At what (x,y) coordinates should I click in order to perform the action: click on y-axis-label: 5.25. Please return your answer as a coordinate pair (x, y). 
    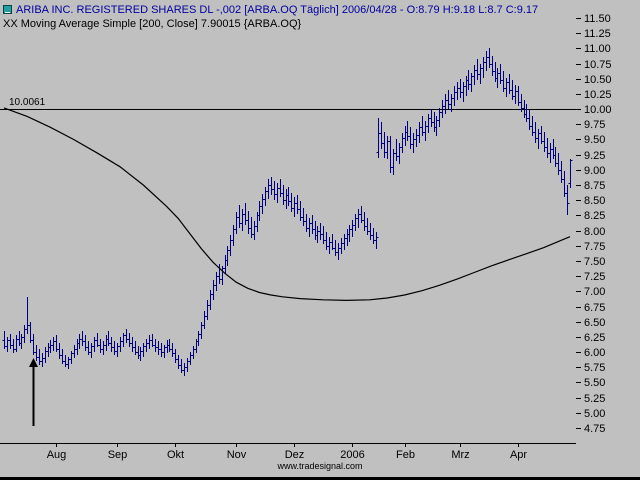
    Looking at the image, I should click on (594, 399).